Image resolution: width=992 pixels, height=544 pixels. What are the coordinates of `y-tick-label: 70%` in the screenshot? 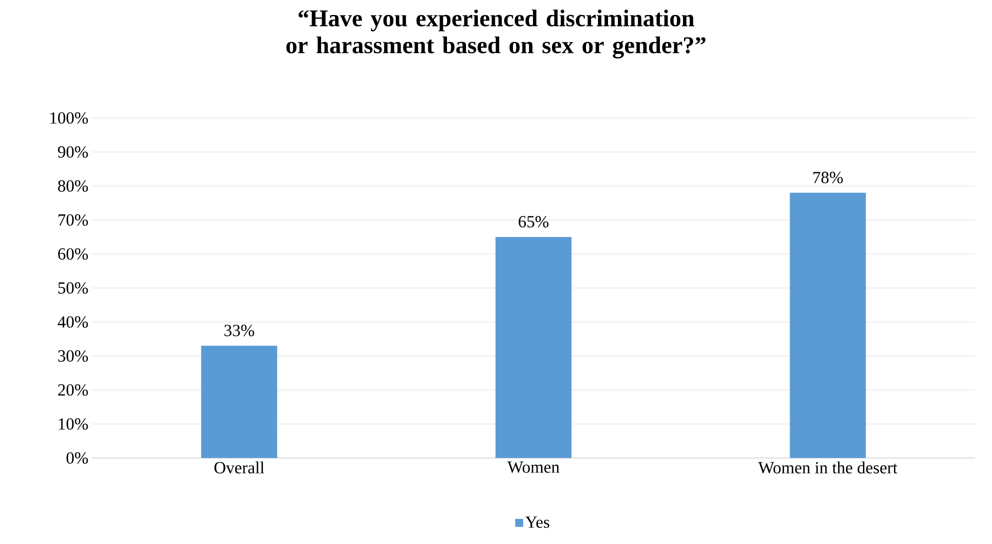 It's located at (73, 220).